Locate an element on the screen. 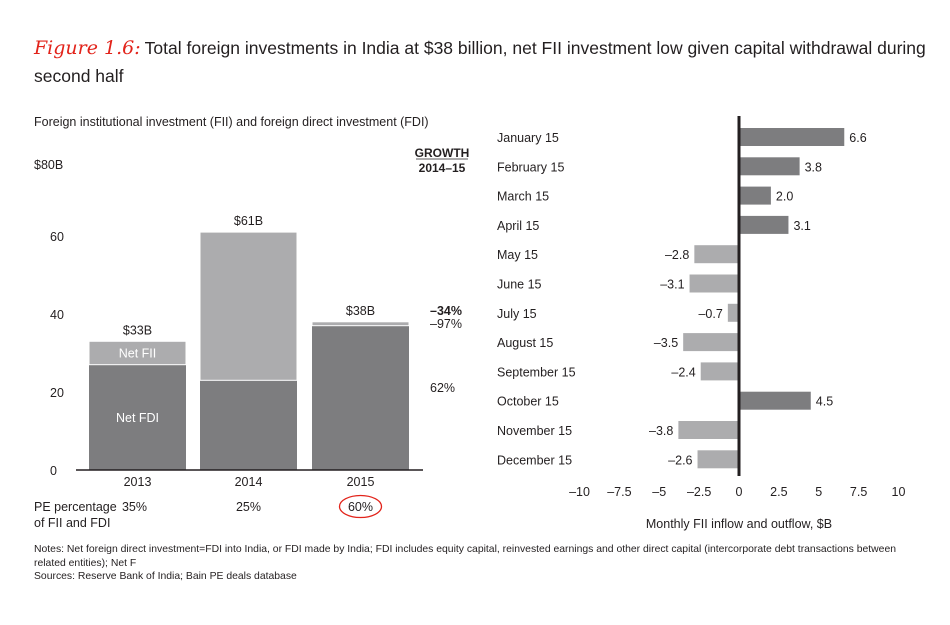 Image resolution: width=950 pixels, height=625 pixels. y-axis-top-label: $80B is located at coordinates (48, 165).